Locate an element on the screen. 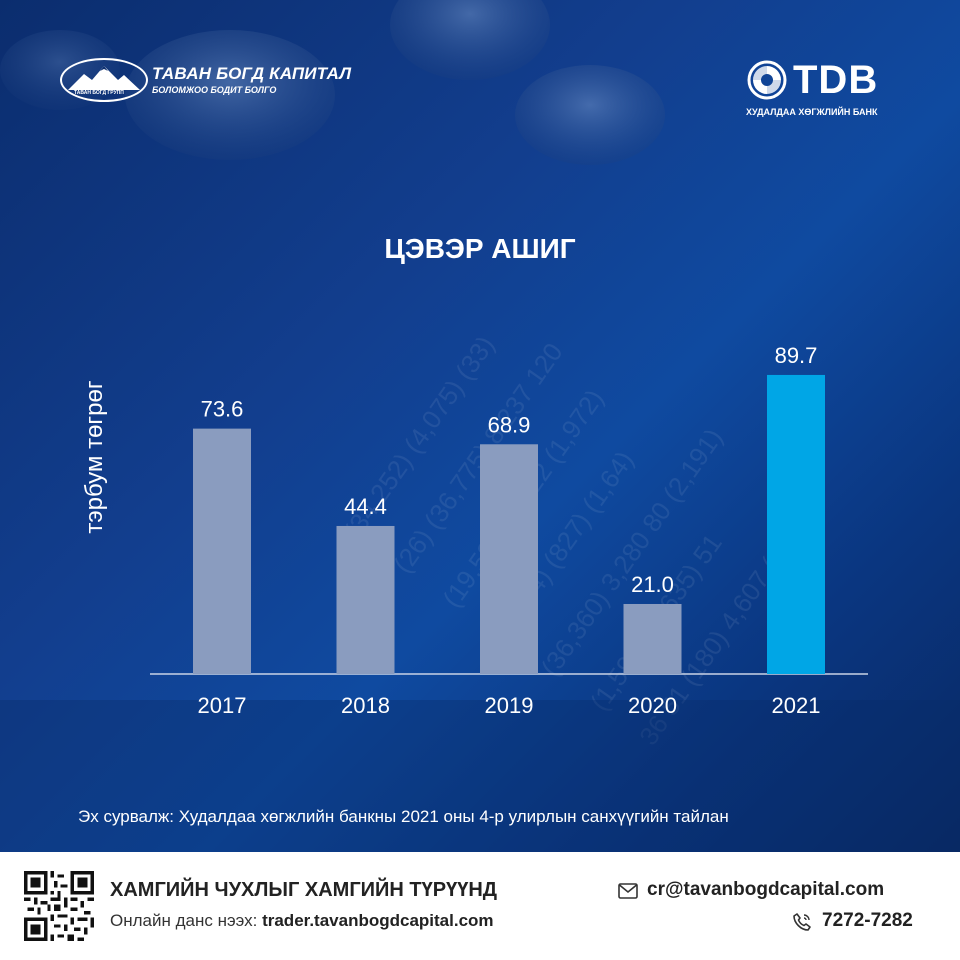 The height and width of the screenshot is (960, 960). data-label-2018: 44.4 is located at coordinates (365, 506).